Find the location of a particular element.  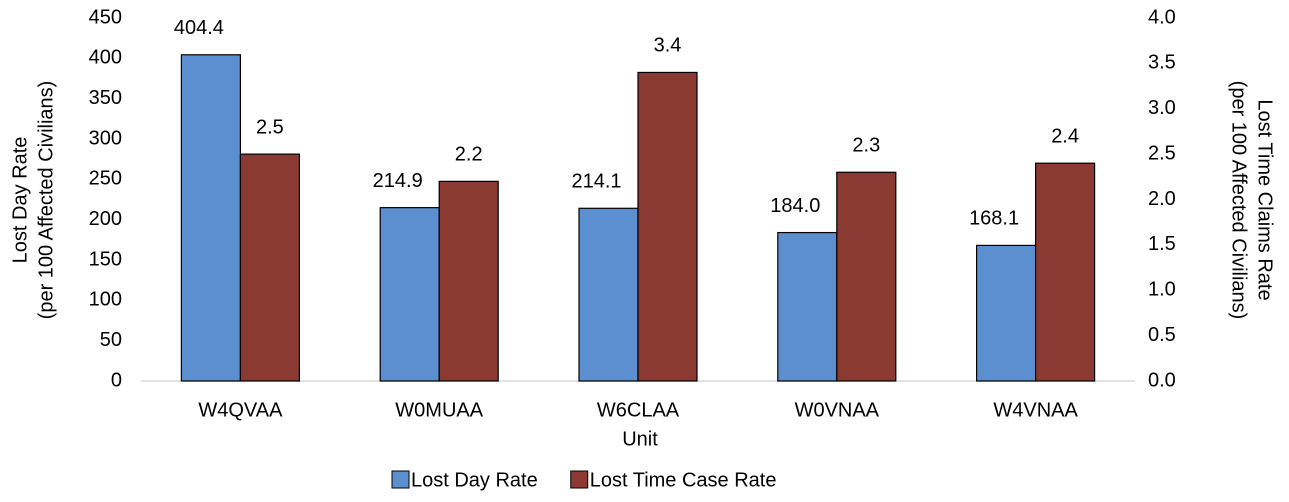

x-tick-label: W0VNAA is located at coordinates (837, 410).